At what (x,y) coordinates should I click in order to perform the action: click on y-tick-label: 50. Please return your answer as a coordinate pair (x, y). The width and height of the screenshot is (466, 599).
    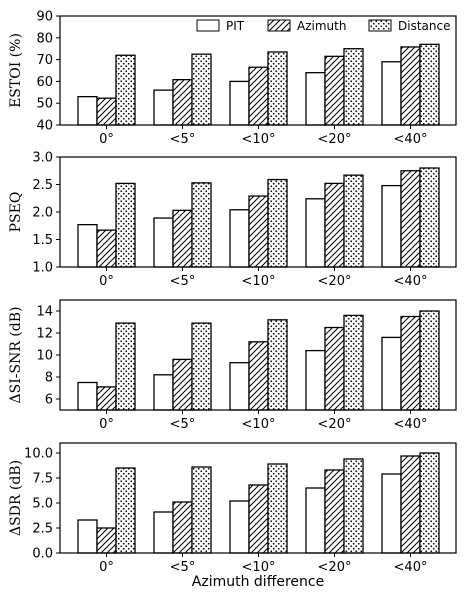
    Looking at the image, I should click on (44, 104).